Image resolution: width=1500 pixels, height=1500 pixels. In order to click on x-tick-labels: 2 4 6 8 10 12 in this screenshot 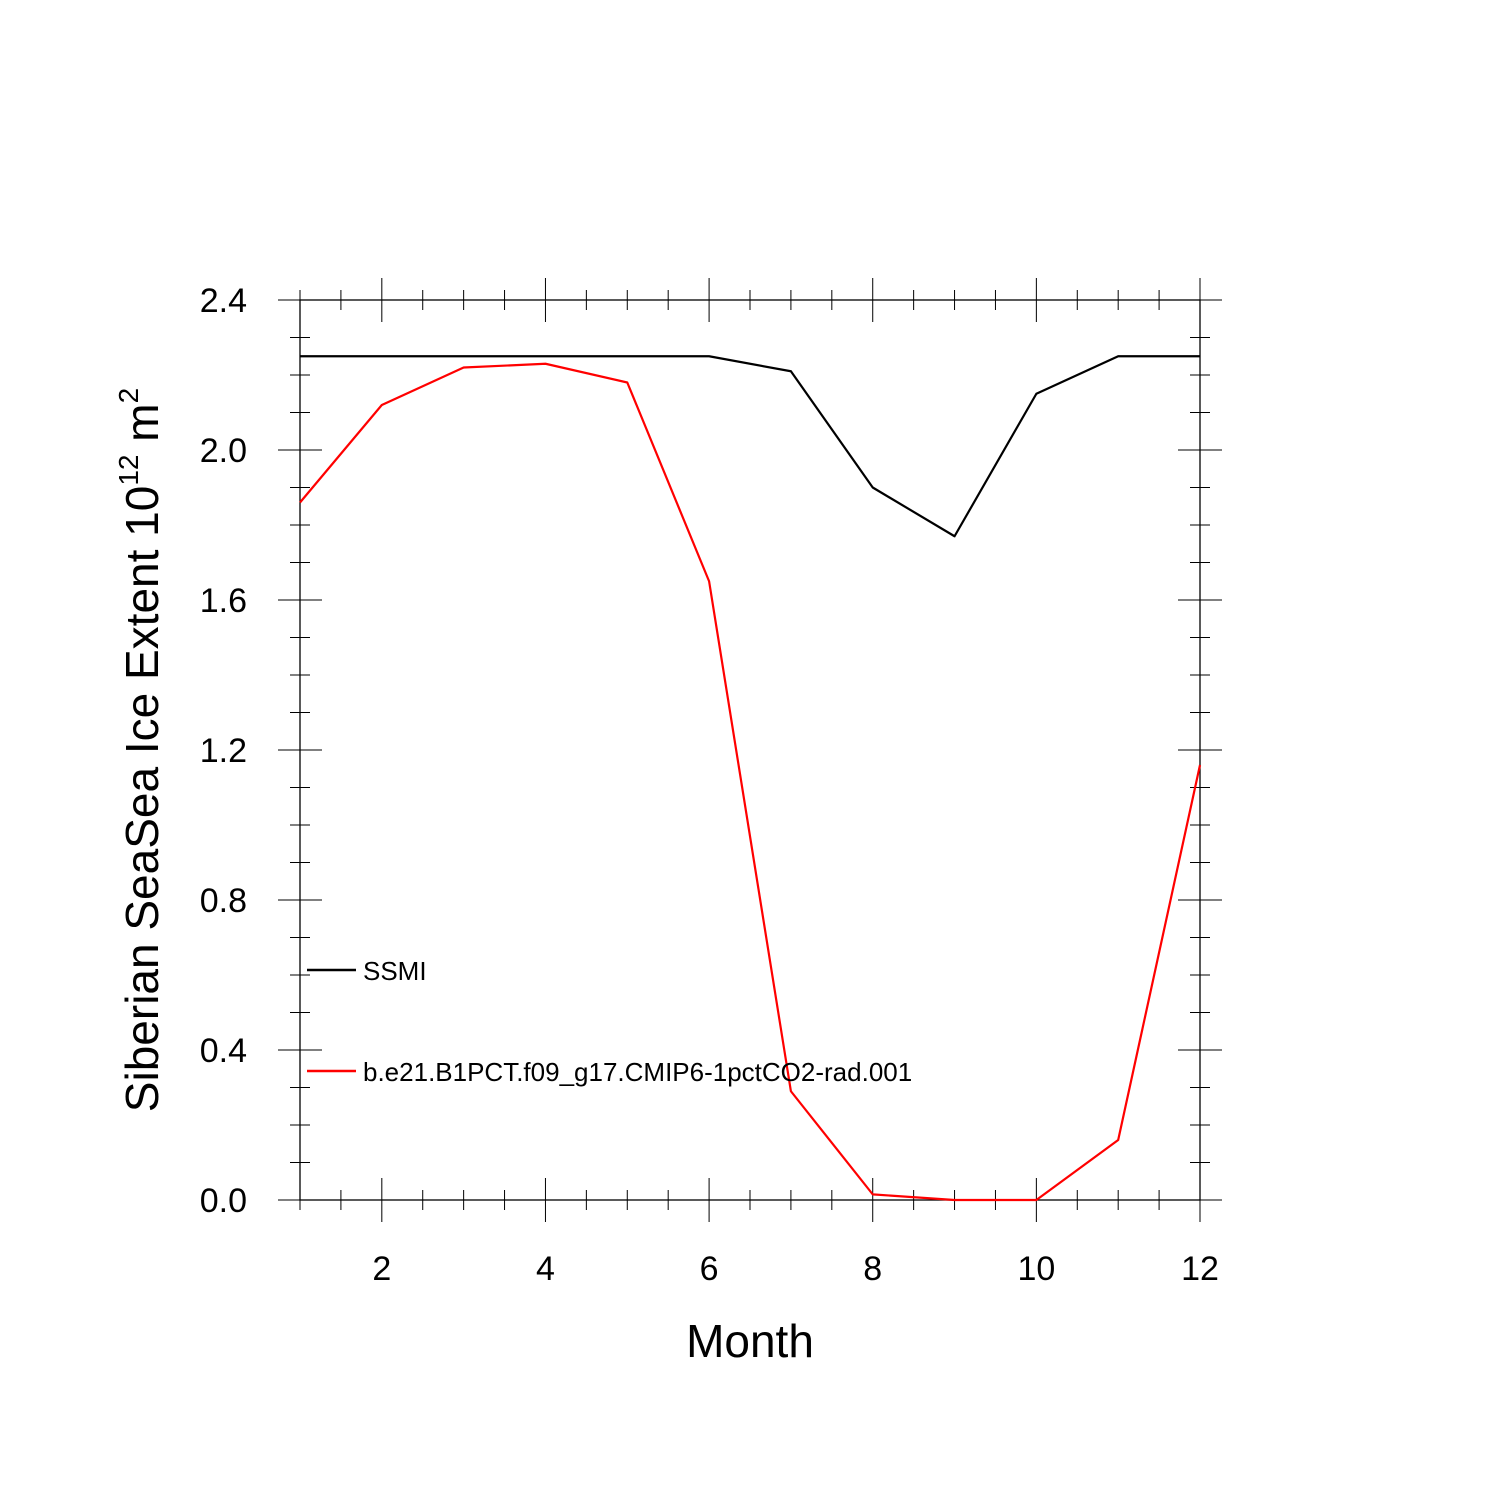, I will do `click(795, 1269)`.